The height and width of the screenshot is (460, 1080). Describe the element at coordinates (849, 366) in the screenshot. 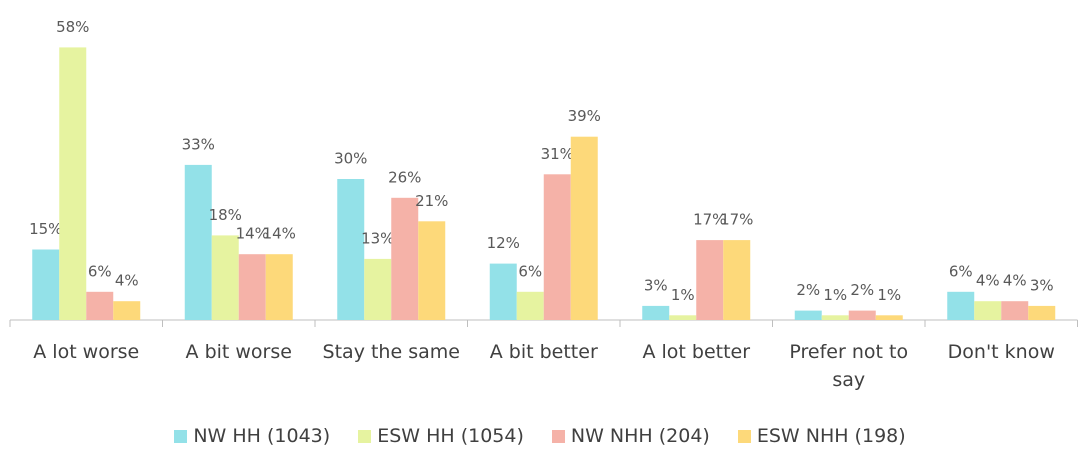

I see `x-tick-label: Prefer not to say` at that location.